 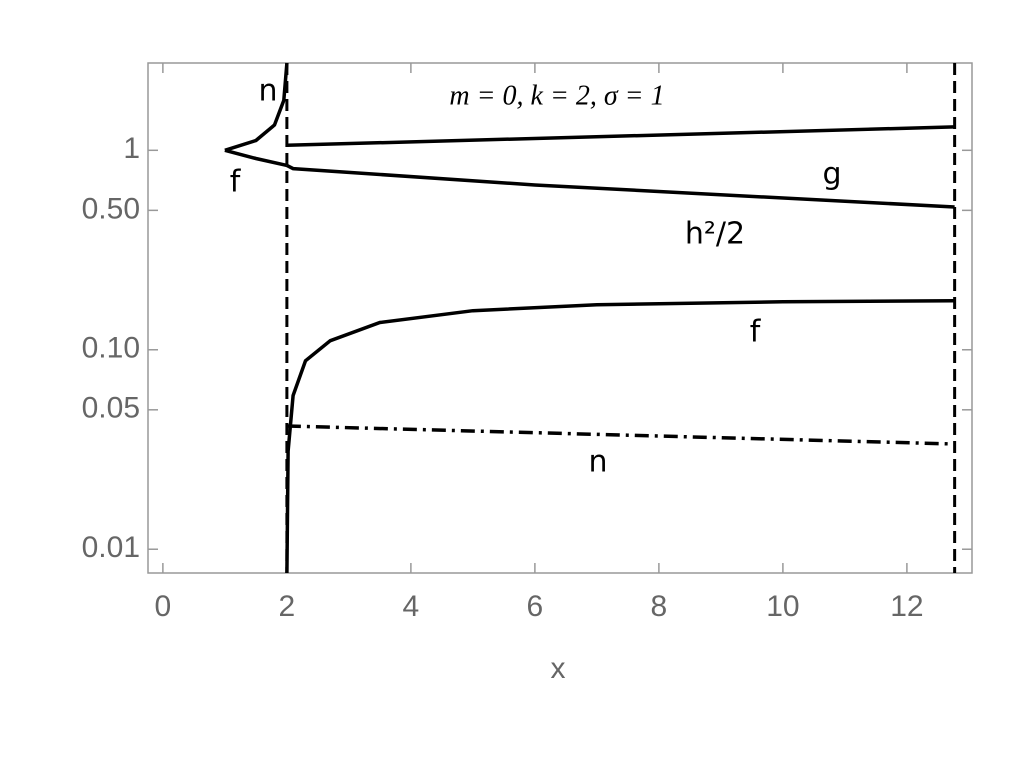 What do you see at coordinates (111, 348) in the screenshot?
I see `y-tick-label: 0.10` at bounding box center [111, 348].